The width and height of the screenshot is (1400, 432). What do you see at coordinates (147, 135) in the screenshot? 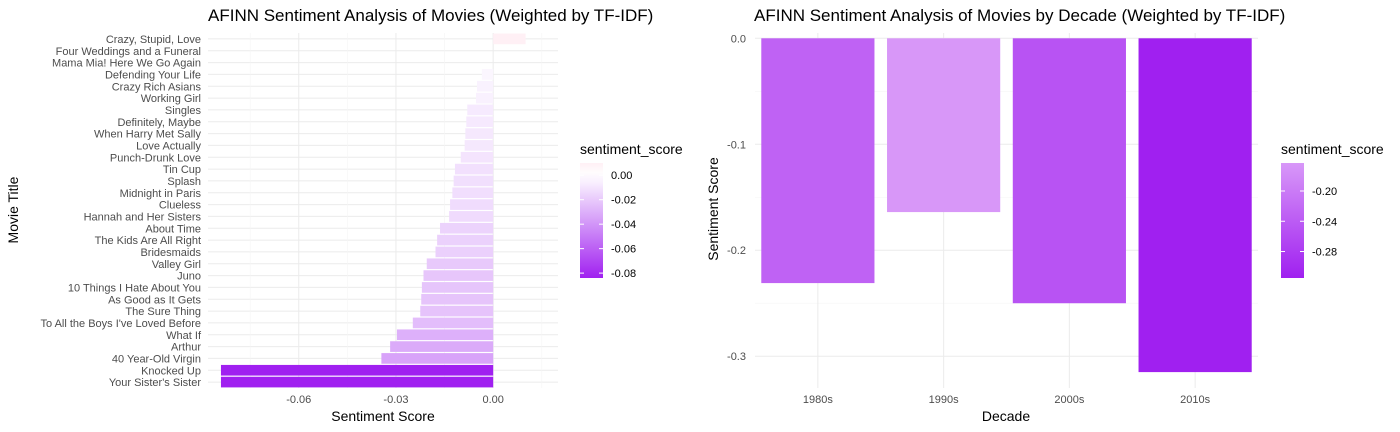
I see `left-y-tick-label: When Harry Met Sally` at bounding box center [147, 135].